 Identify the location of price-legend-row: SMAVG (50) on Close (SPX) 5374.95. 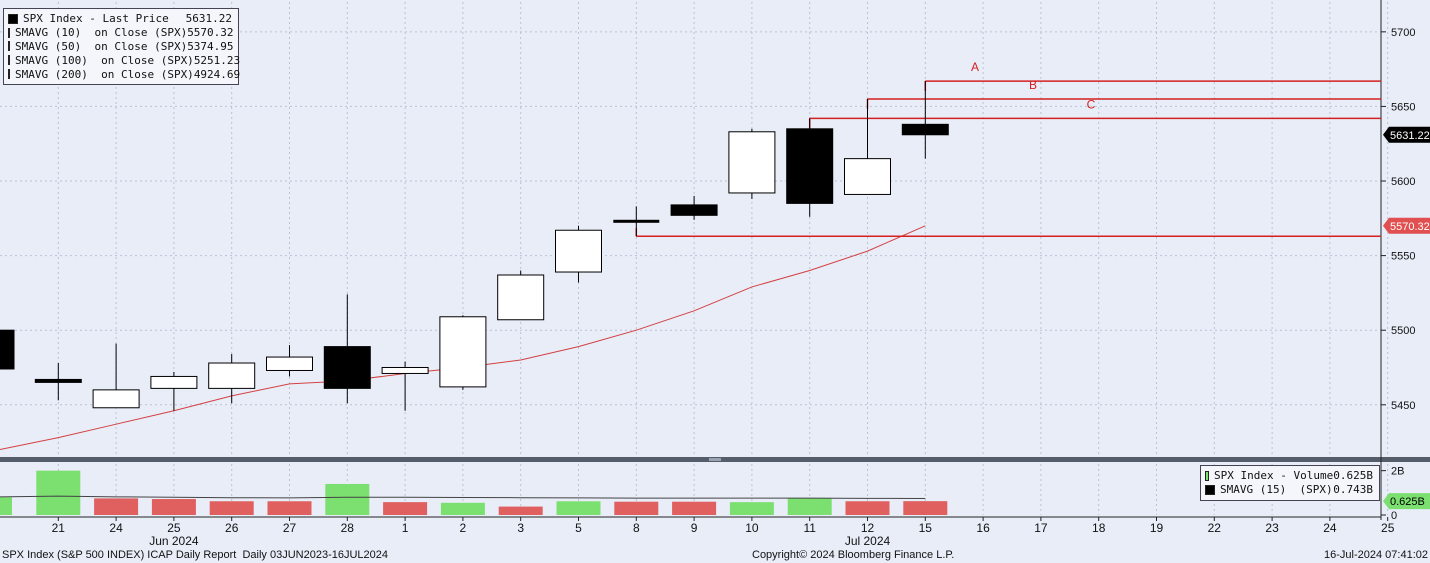
(121, 47).